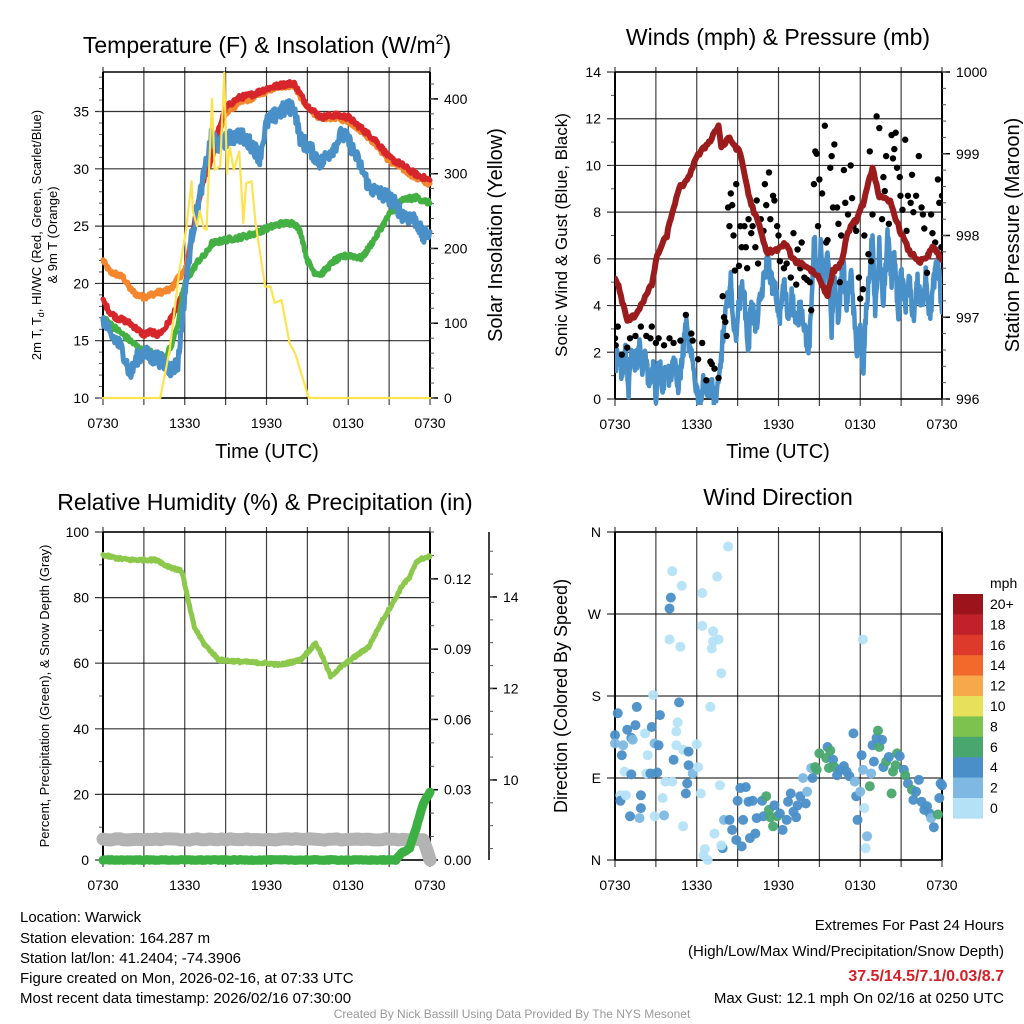  What do you see at coordinates (561, 696) in the screenshot?
I see `direction-y-axis-title: Direction (Colored By Speed)` at bounding box center [561, 696].